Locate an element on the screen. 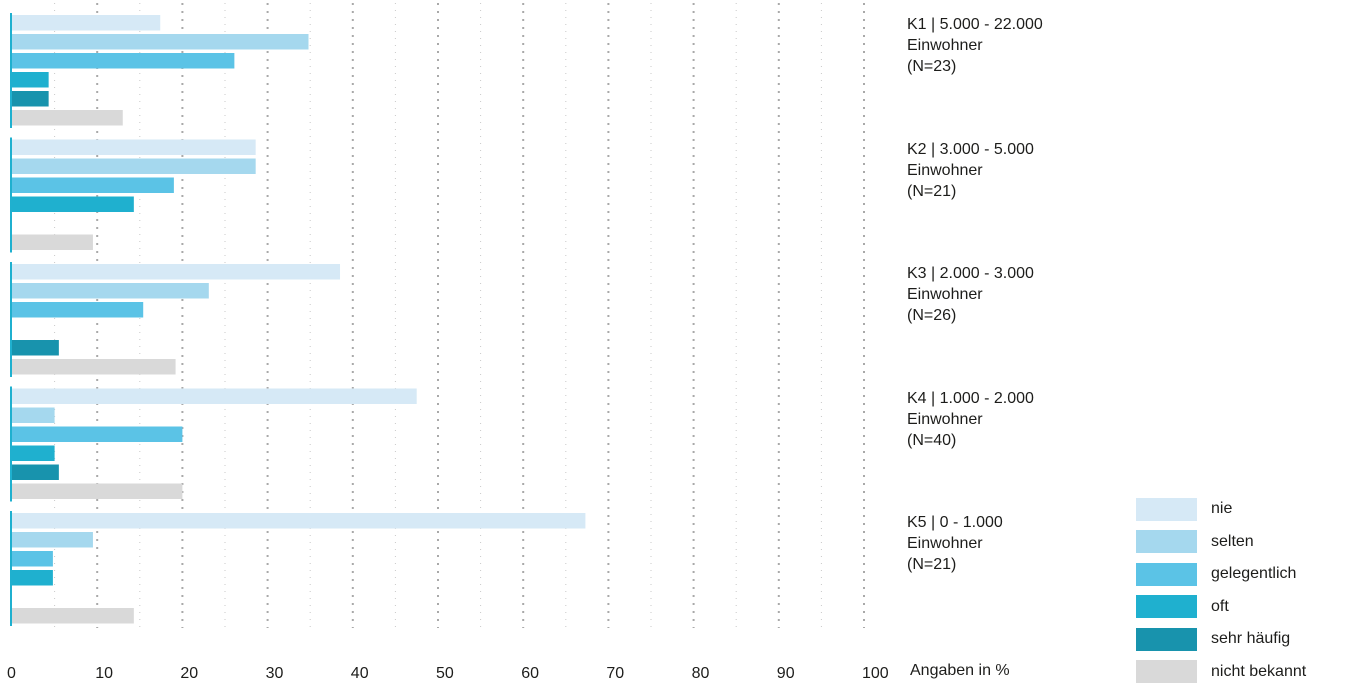 Image resolution: width=1351 pixels, height=688 pixels. legend-label: gelegentlich is located at coordinates (1253, 574).